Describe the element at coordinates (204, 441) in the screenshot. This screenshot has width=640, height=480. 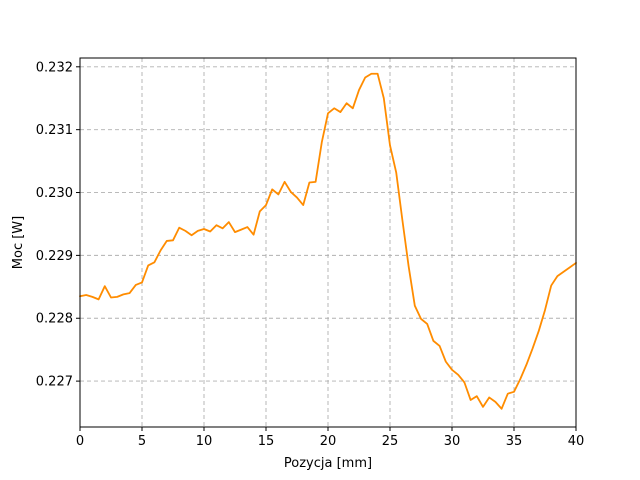
I see `x-tick-label: 10` at that location.